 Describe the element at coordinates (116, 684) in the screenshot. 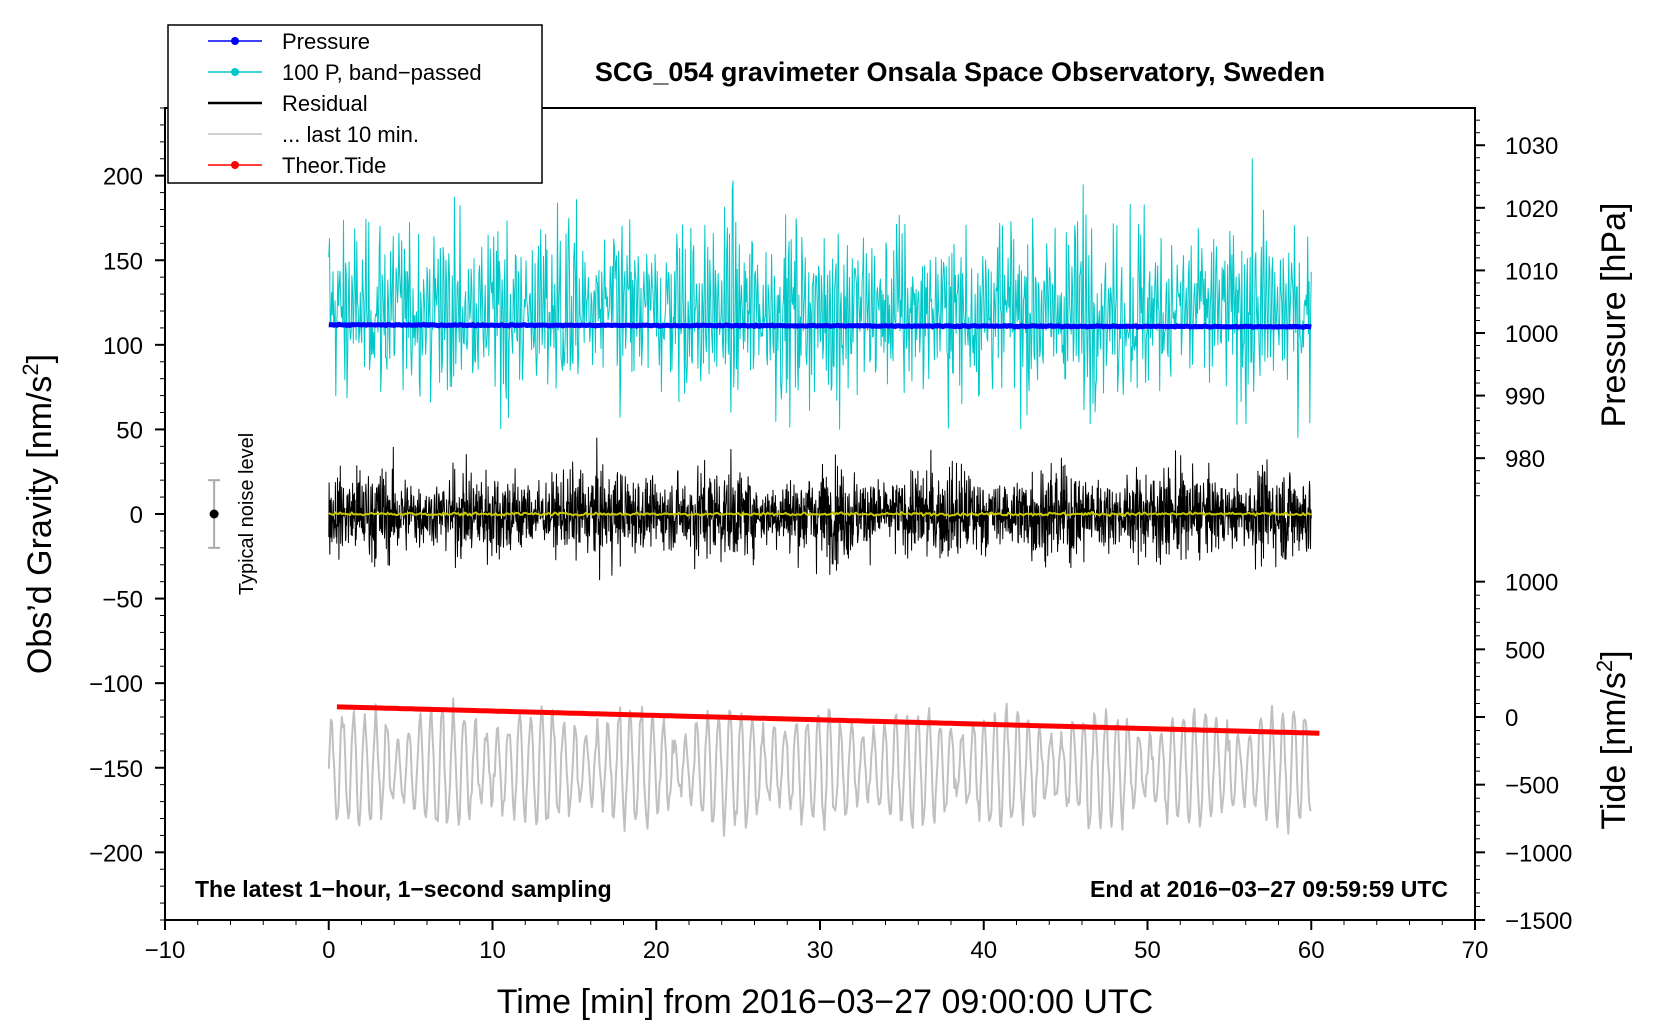

I see `y-tick-label: −100` at that location.